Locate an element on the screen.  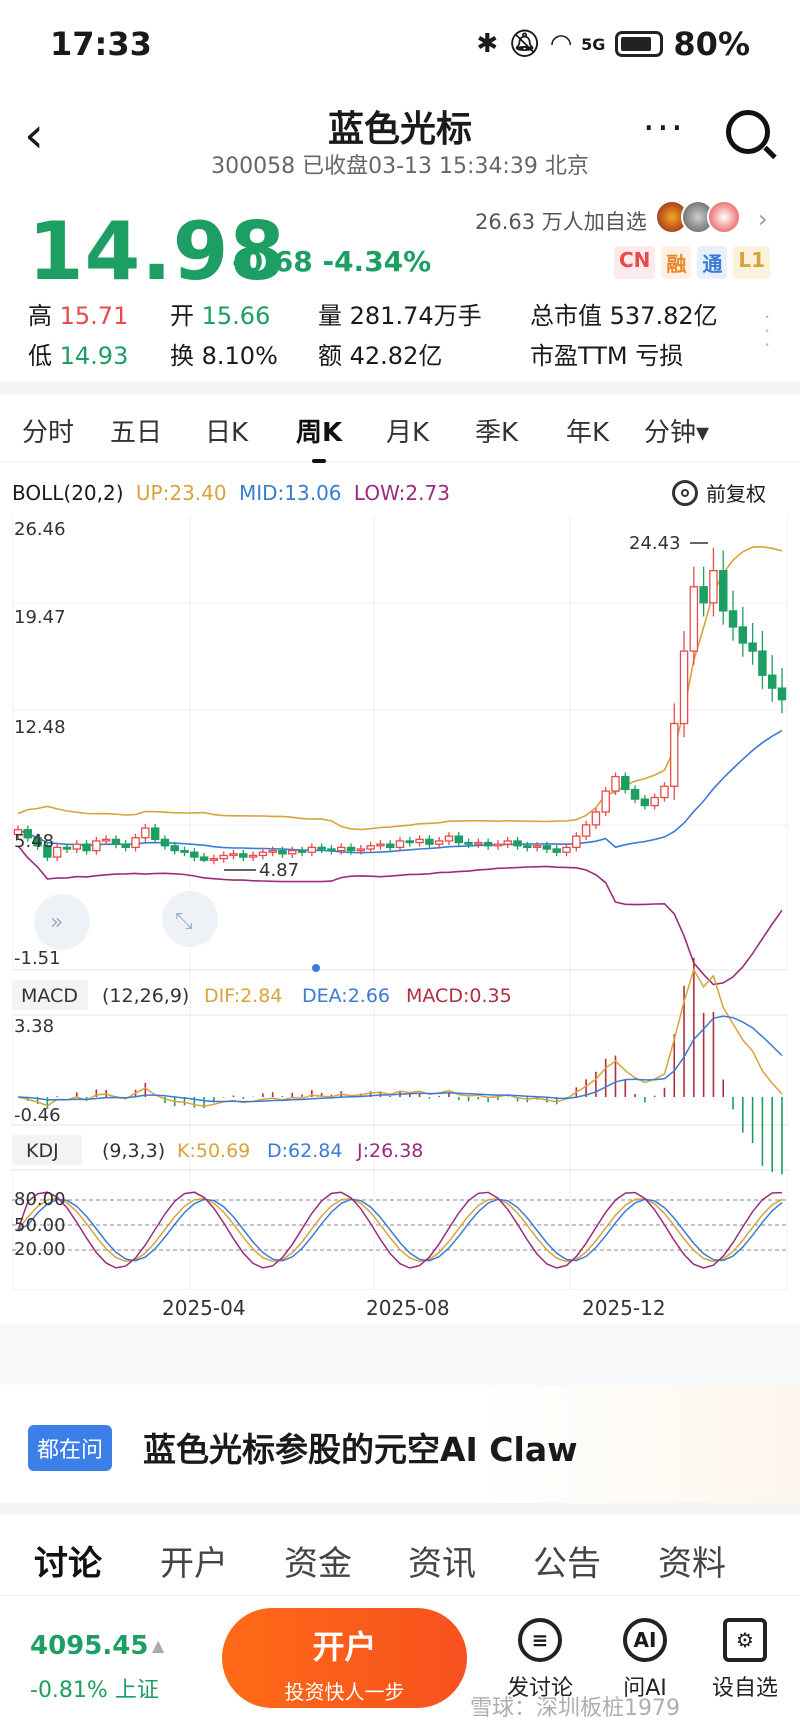
low-label: 低 is located at coordinates (40, 356).